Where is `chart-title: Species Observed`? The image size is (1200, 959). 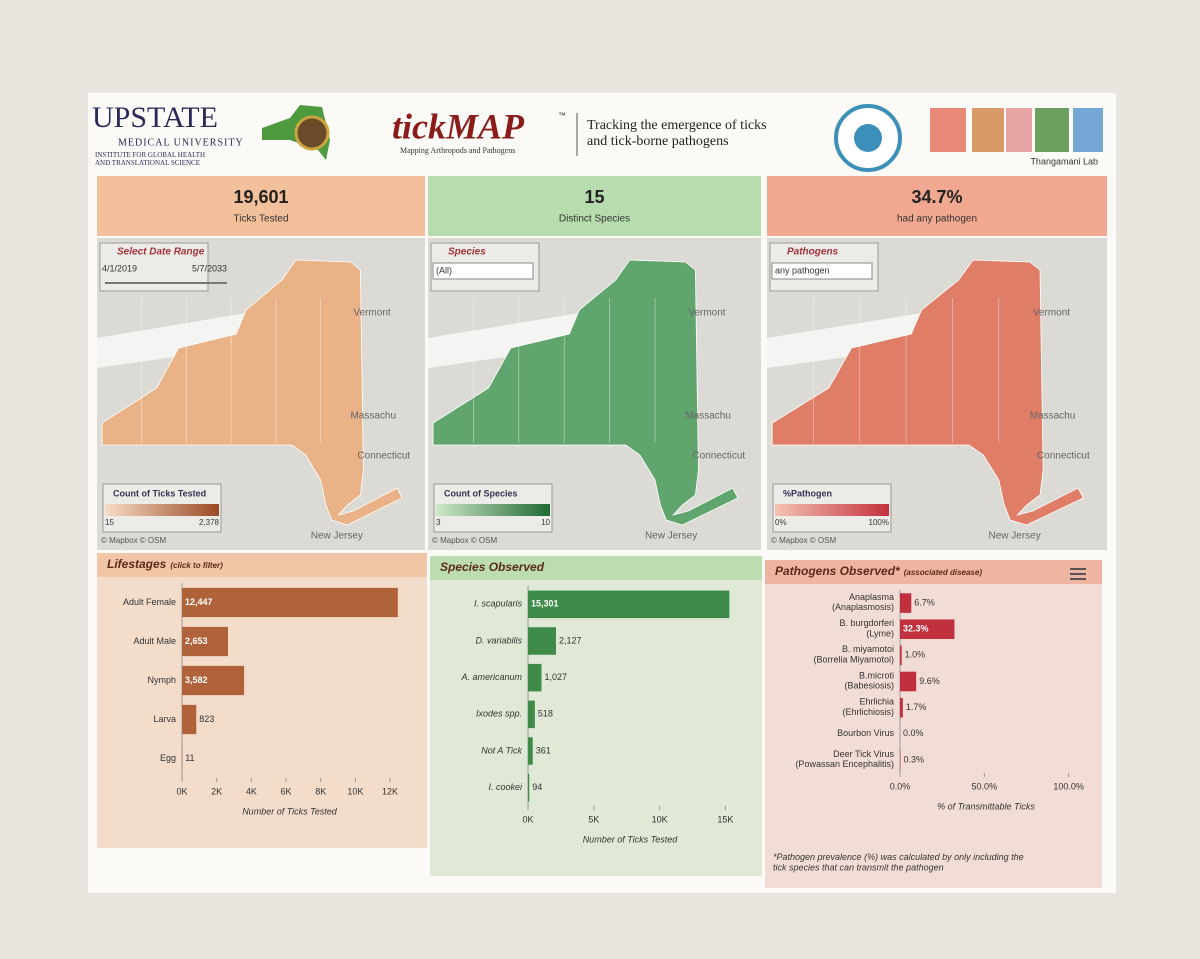 chart-title: Species Observed is located at coordinates (492, 567).